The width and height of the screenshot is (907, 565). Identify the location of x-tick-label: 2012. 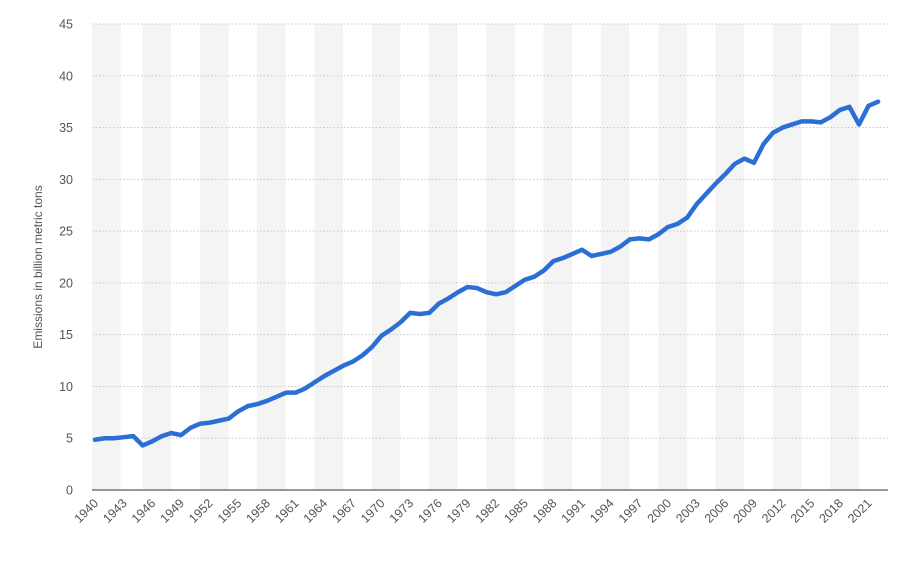
(774, 511).